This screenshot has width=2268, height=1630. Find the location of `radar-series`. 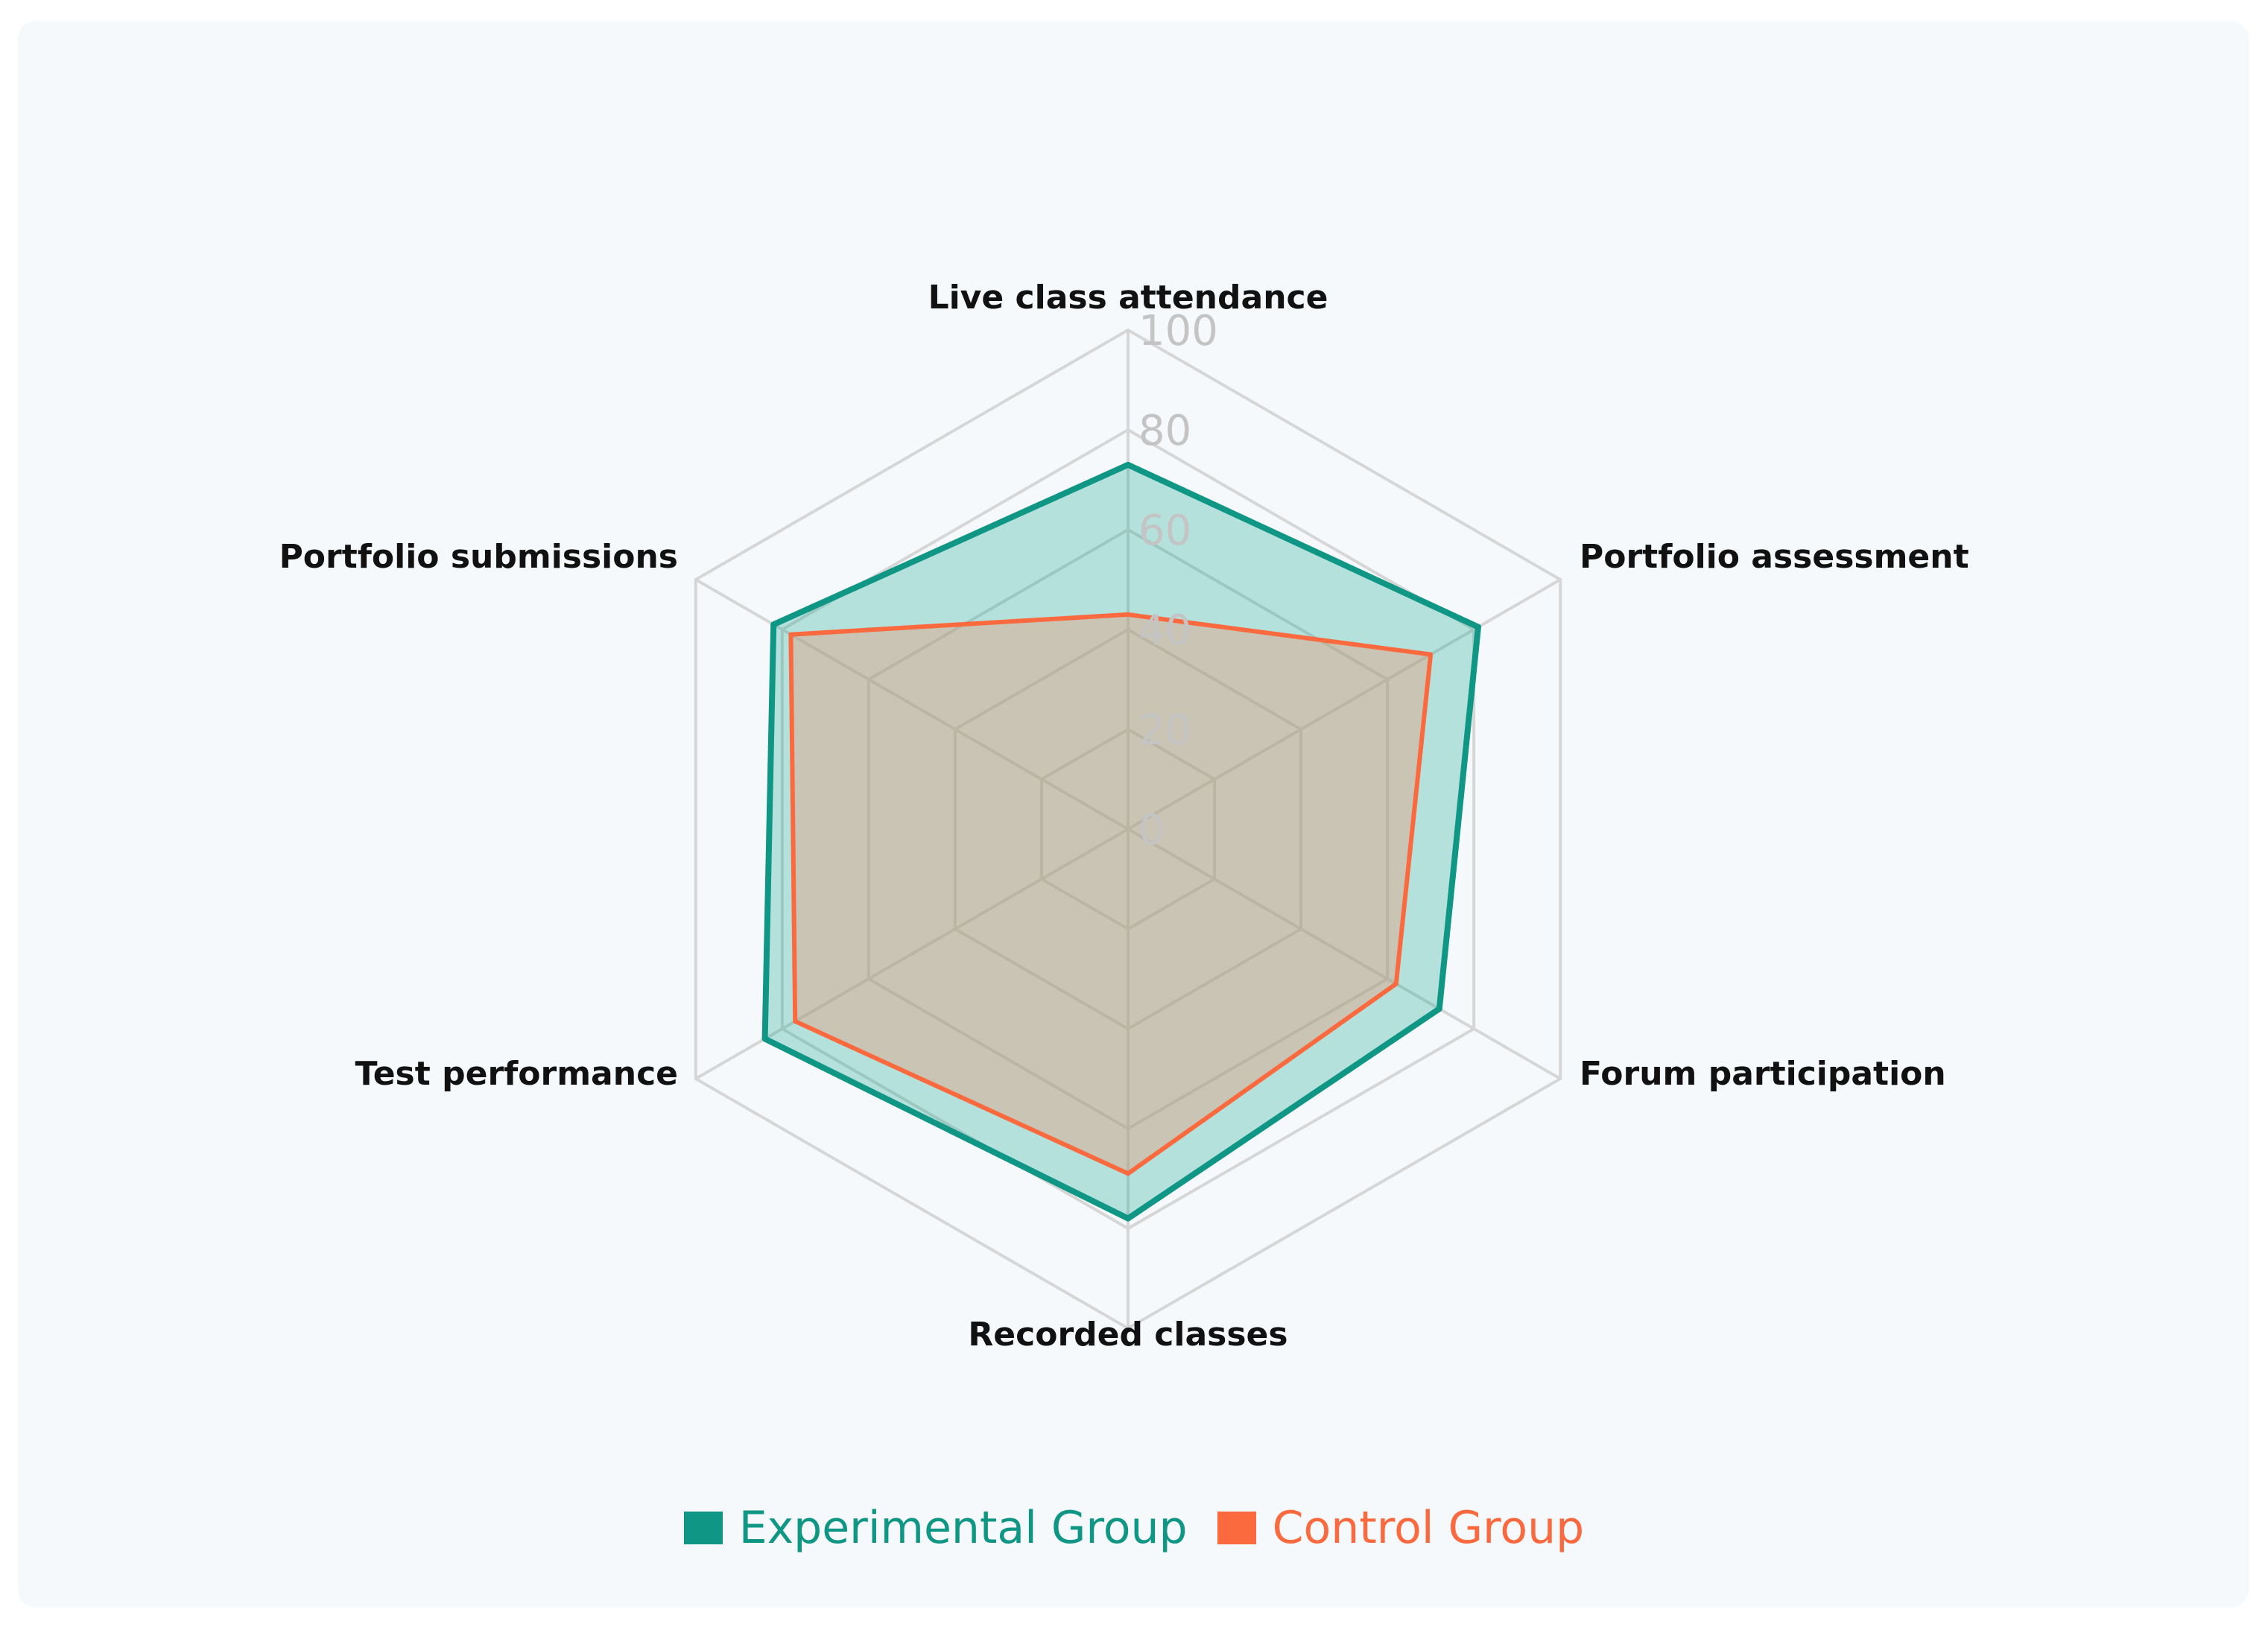

radar-series is located at coordinates (1121, 841).